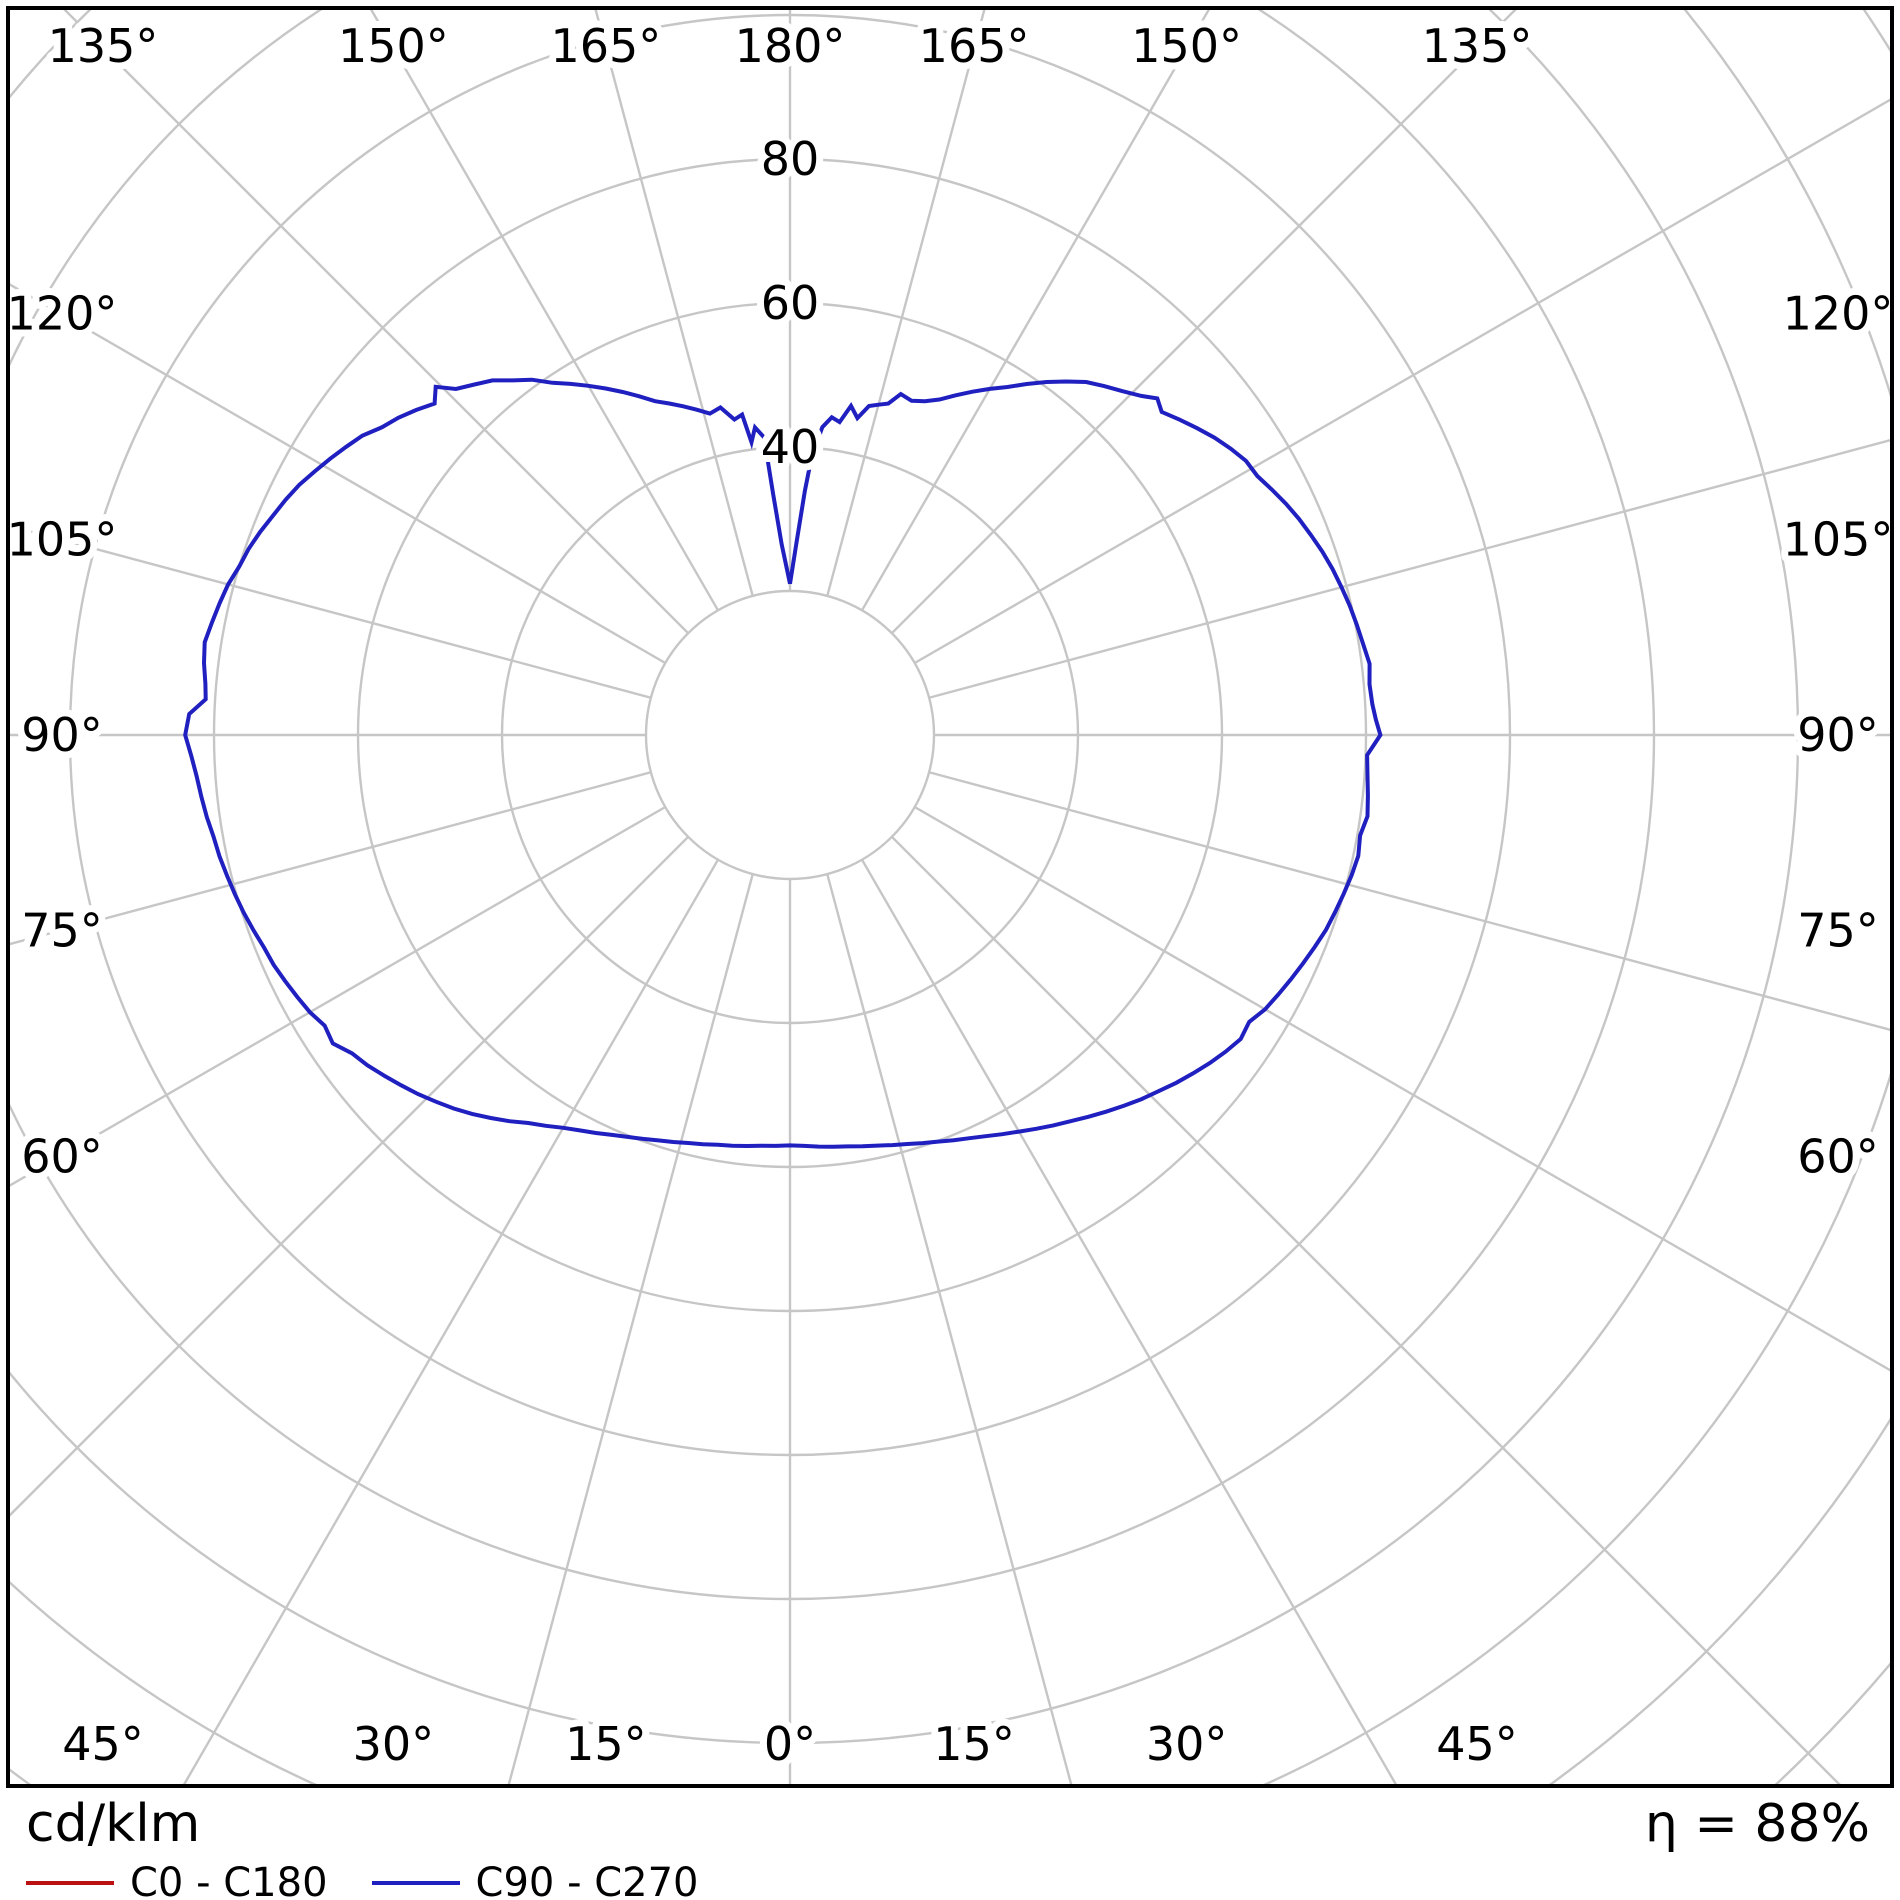  Describe the element at coordinates (790, 1744) in the screenshot. I see `angle-label: 0°` at that location.